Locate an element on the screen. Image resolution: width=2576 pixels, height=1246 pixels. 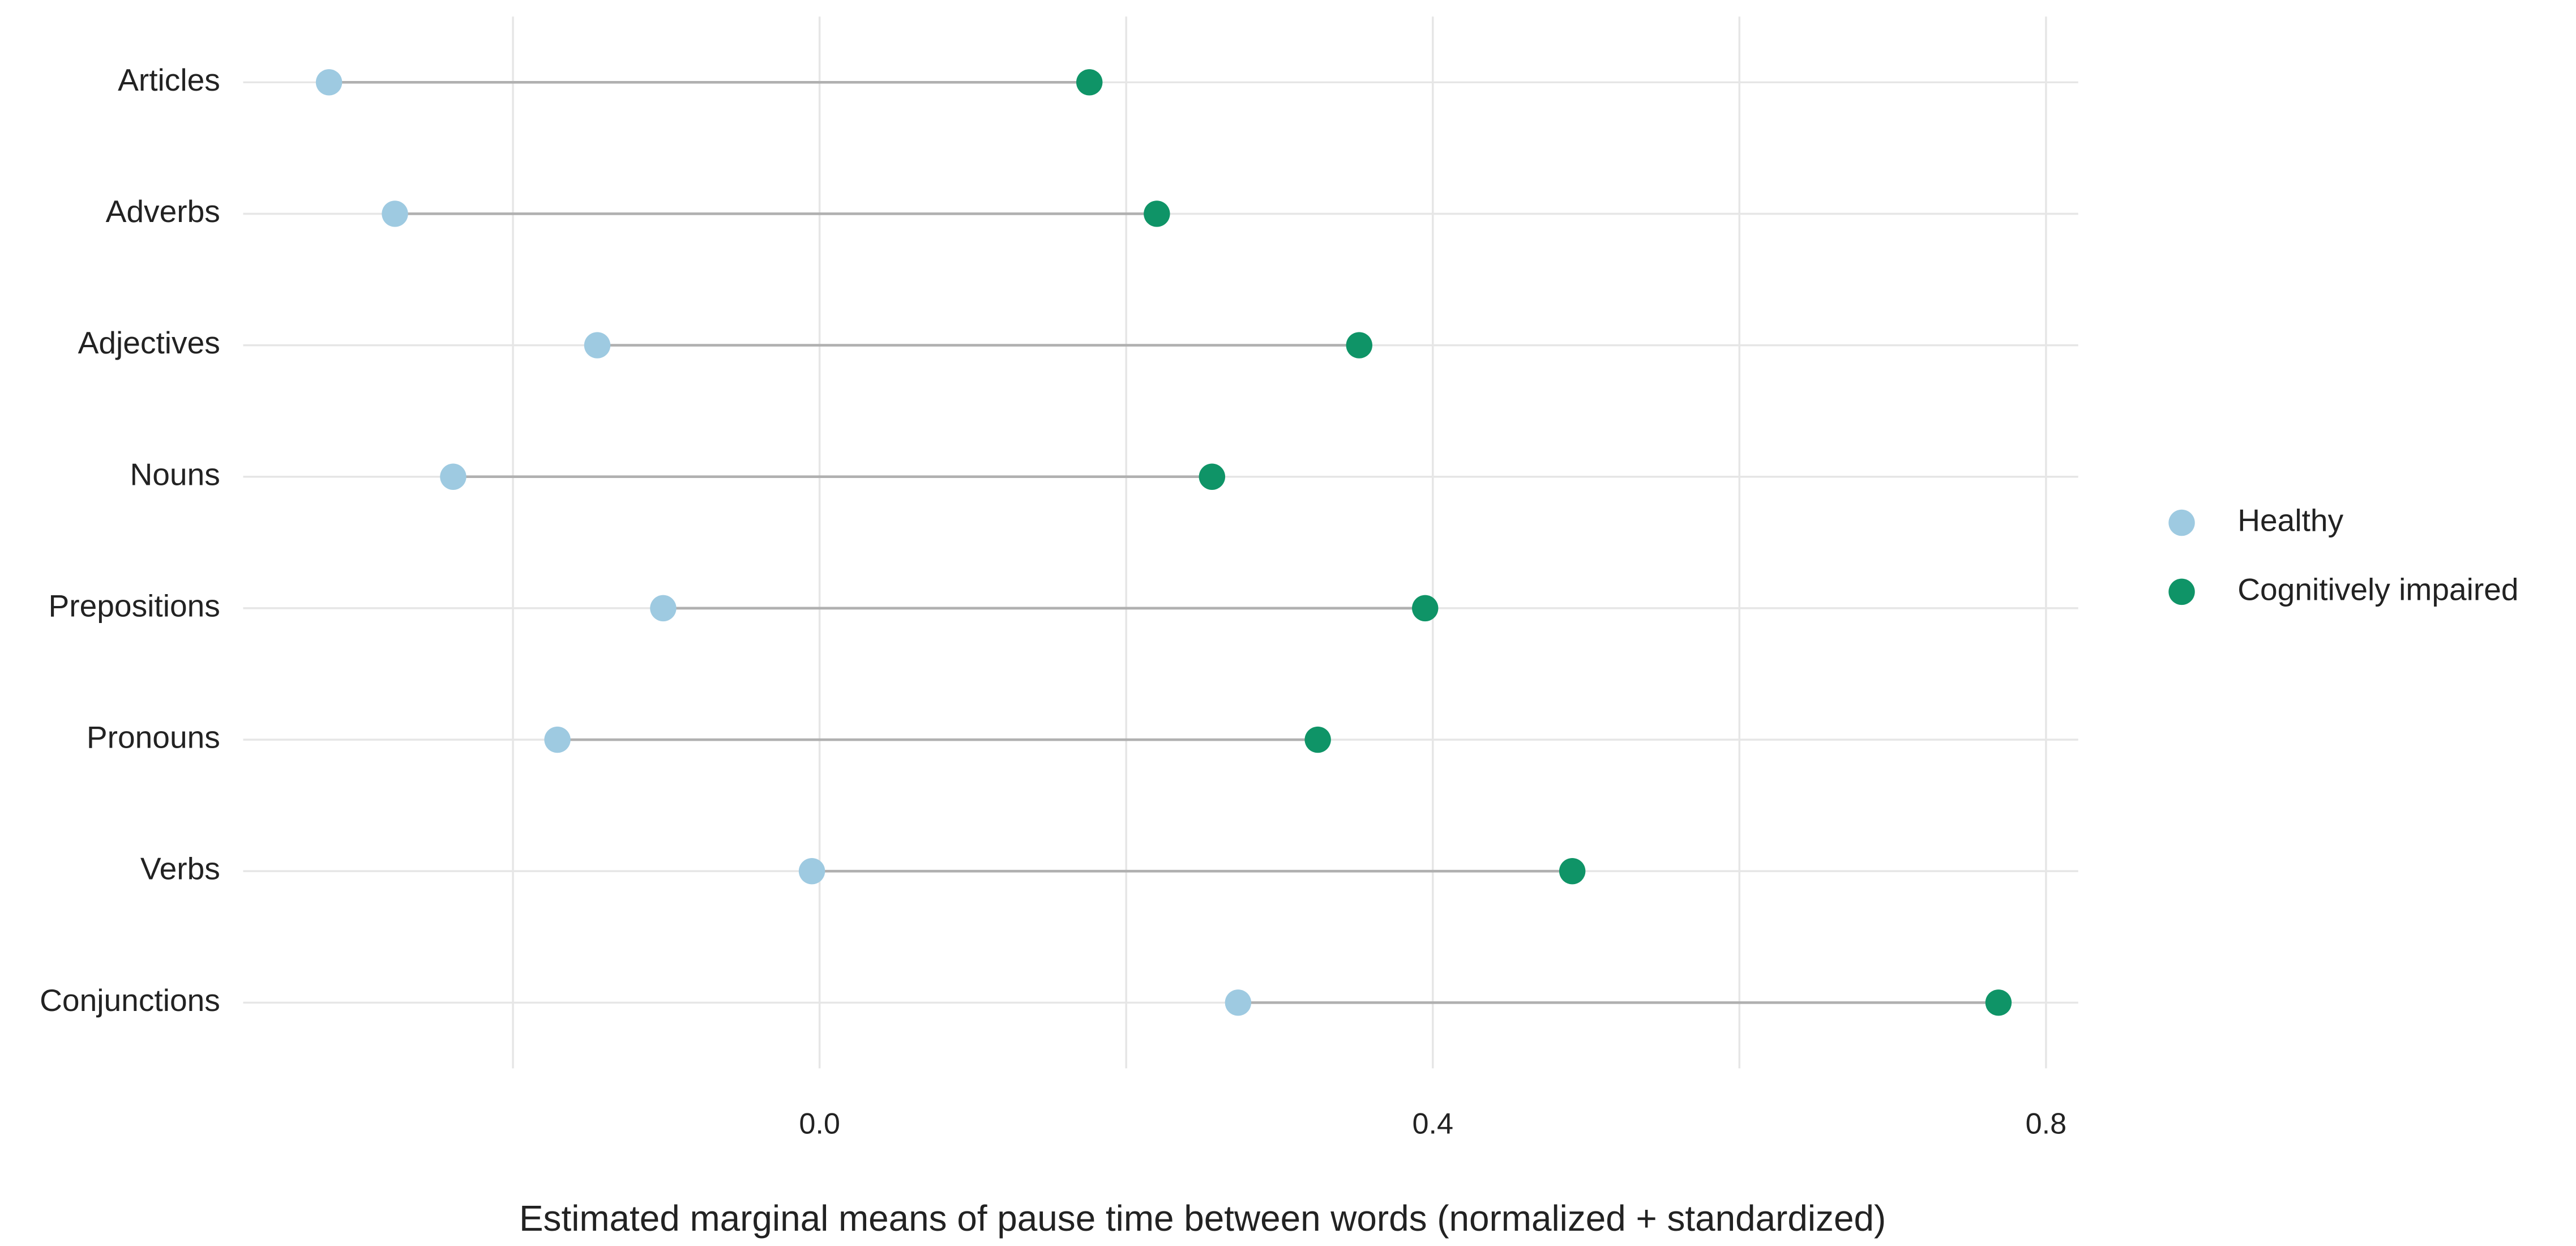
legend-label: Cognitively impaired is located at coordinates (2377, 589).